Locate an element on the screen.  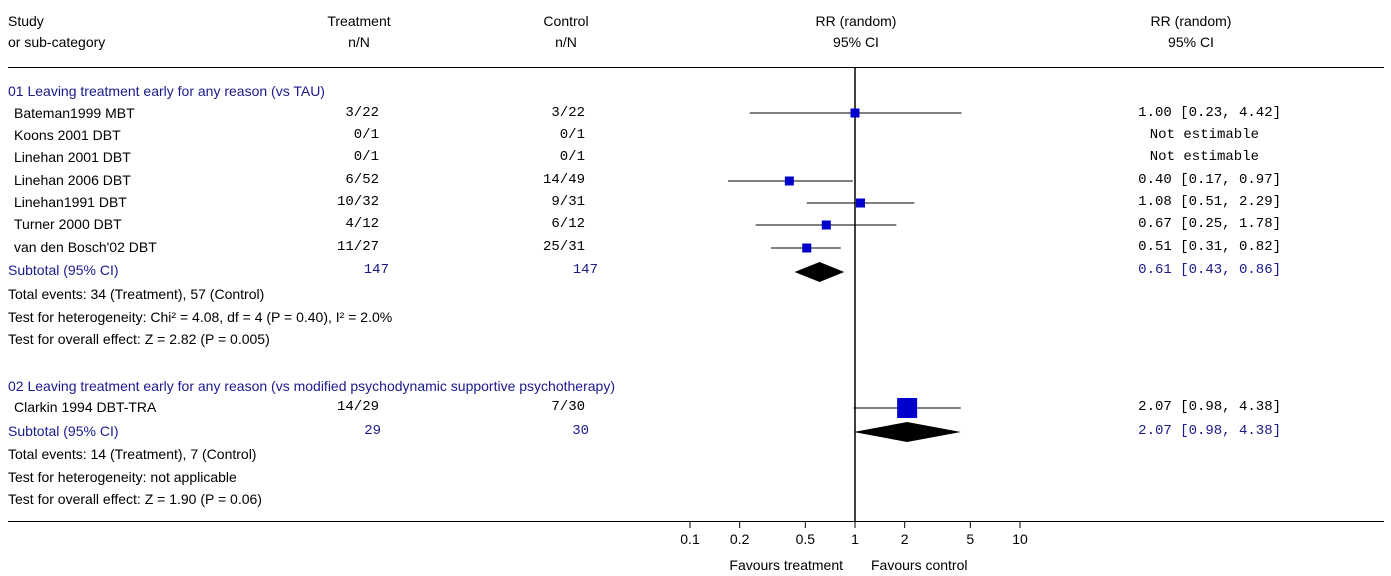
study-treatment: 6/52 is located at coordinates (362, 180).